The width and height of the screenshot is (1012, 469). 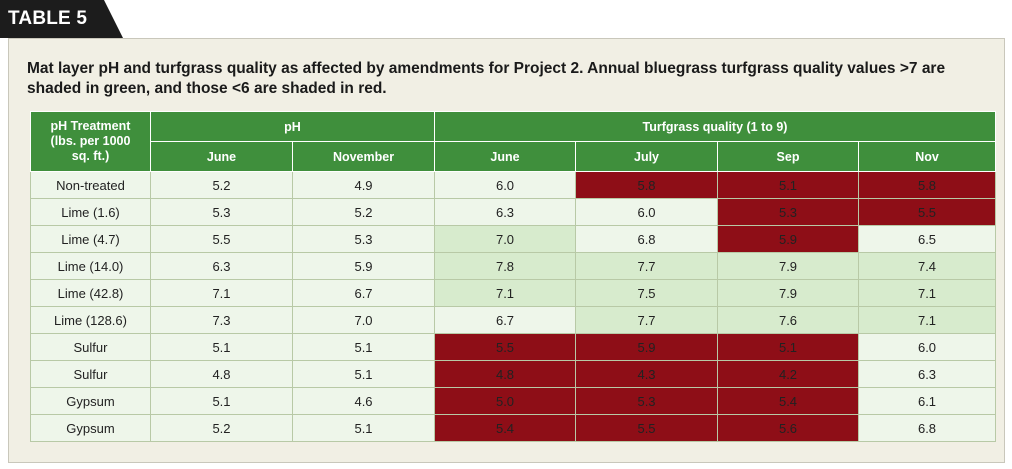 I want to click on ph-november-cell: 7.0, so click(x=363, y=320).